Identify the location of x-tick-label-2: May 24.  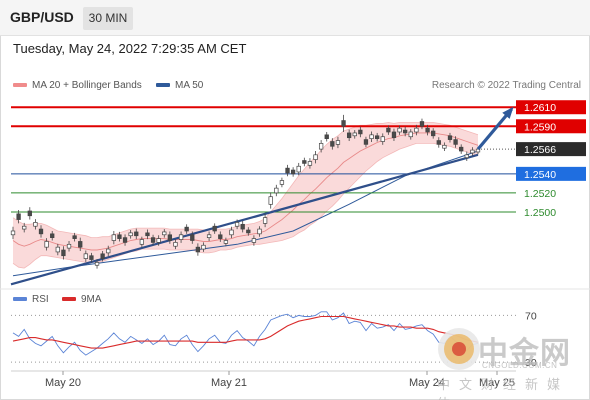
(427, 383).